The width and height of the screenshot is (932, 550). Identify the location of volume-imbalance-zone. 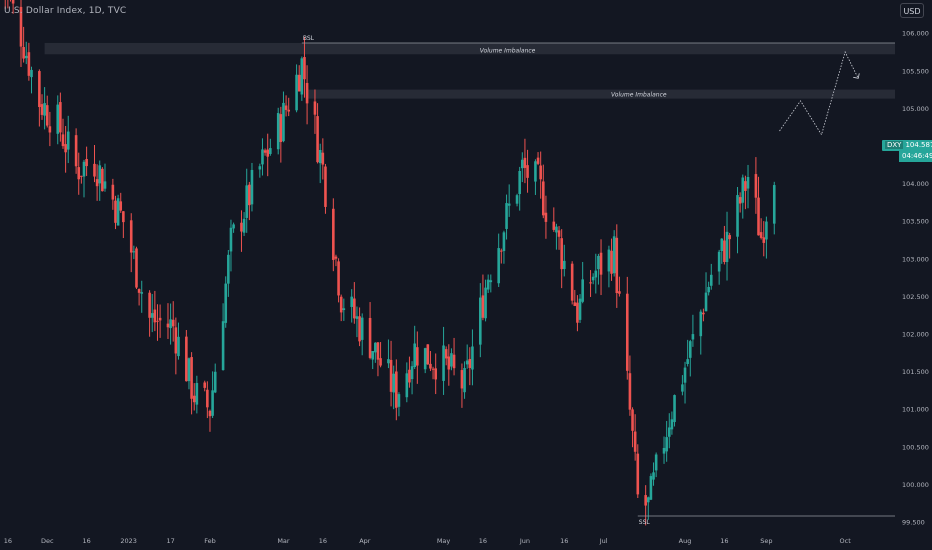
(601, 94).